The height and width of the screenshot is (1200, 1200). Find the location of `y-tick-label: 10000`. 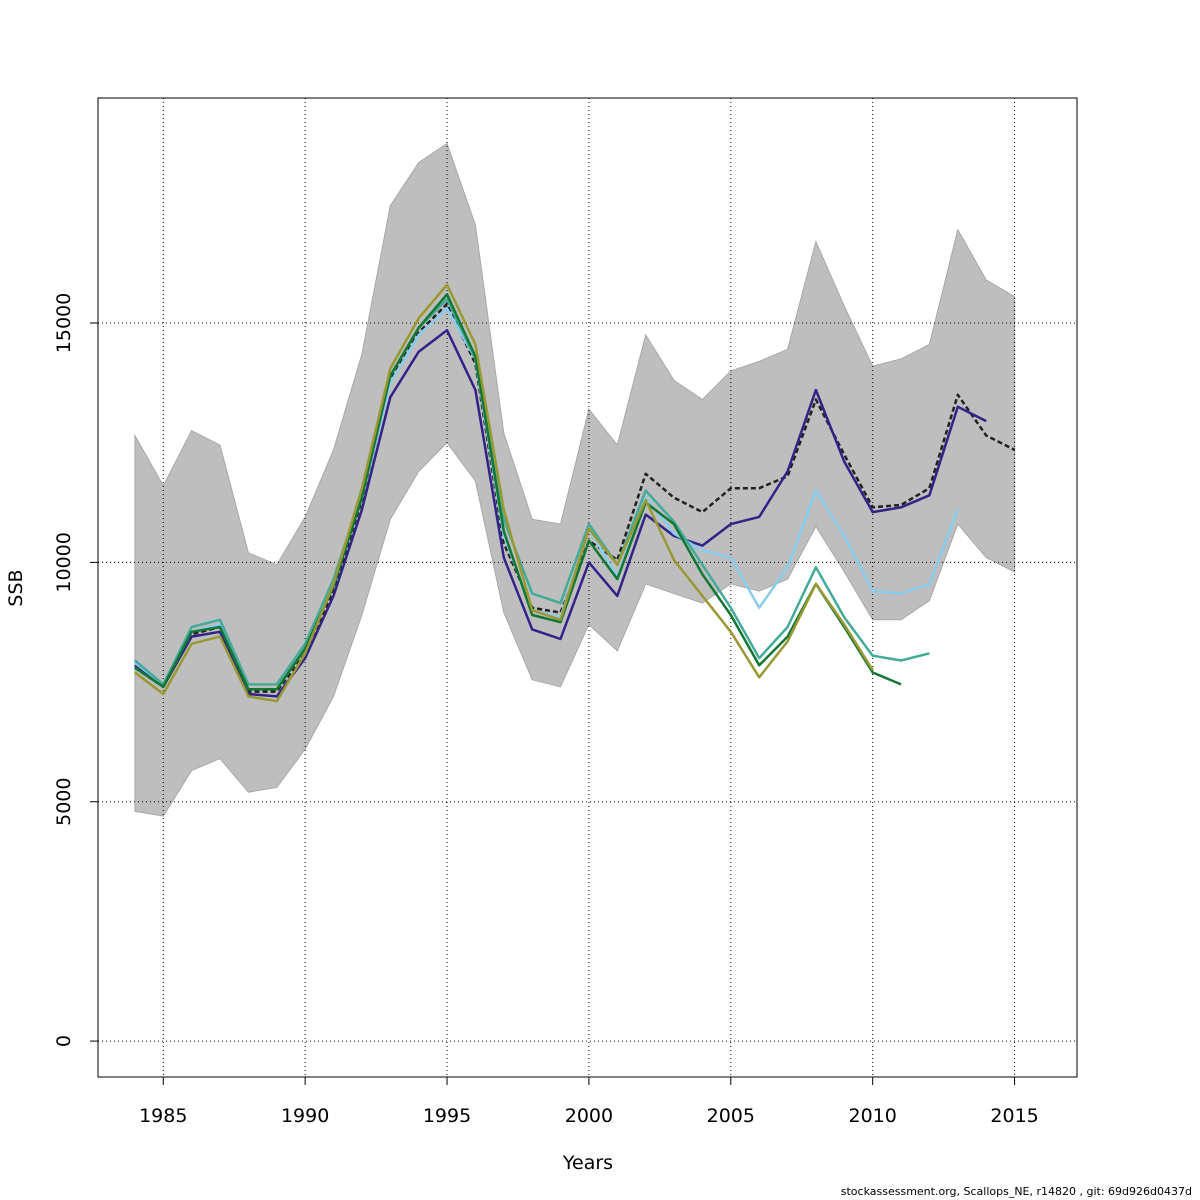

y-tick-label: 10000 is located at coordinates (64, 562).